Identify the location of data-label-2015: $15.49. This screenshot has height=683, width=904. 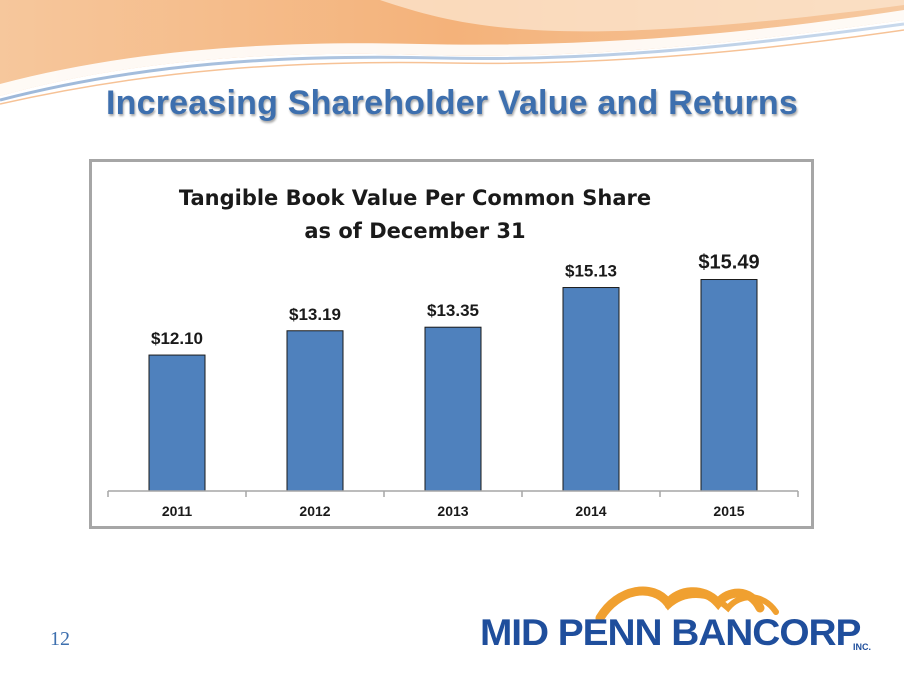
(728, 263).